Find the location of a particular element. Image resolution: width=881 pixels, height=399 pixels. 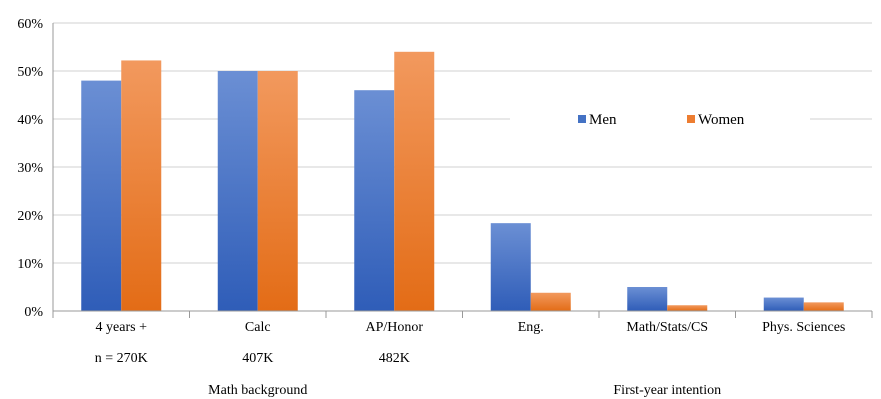

x-category-label: 4 years + is located at coordinates (122, 327).